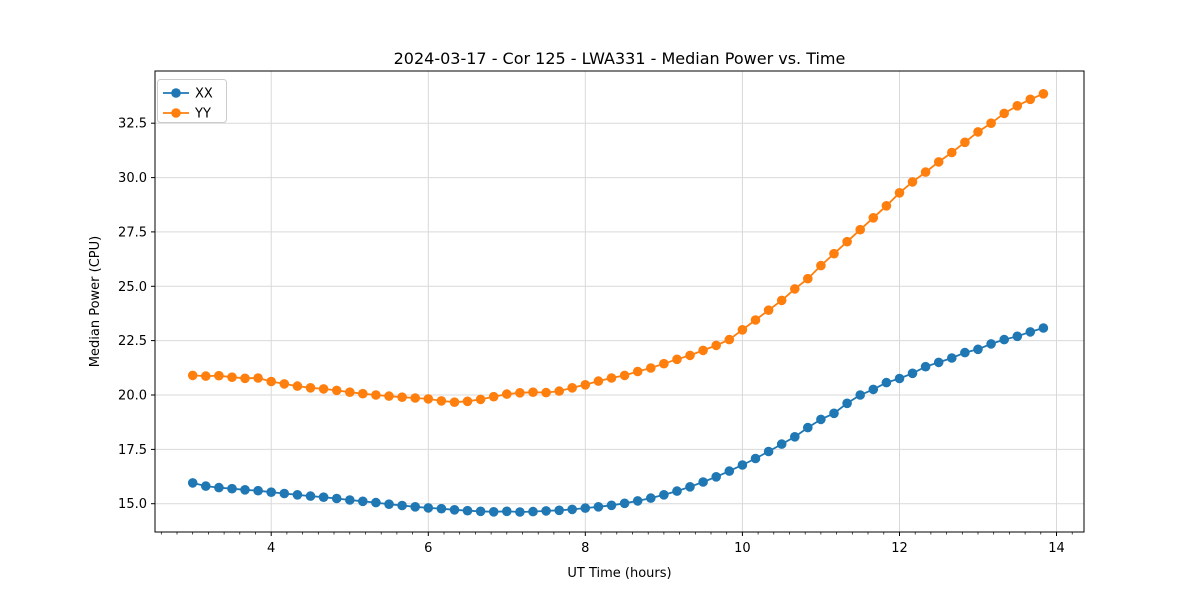 This screenshot has width=1200, height=600. Describe the element at coordinates (1056, 548) in the screenshot. I see `x-tick-label: 14` at that location.